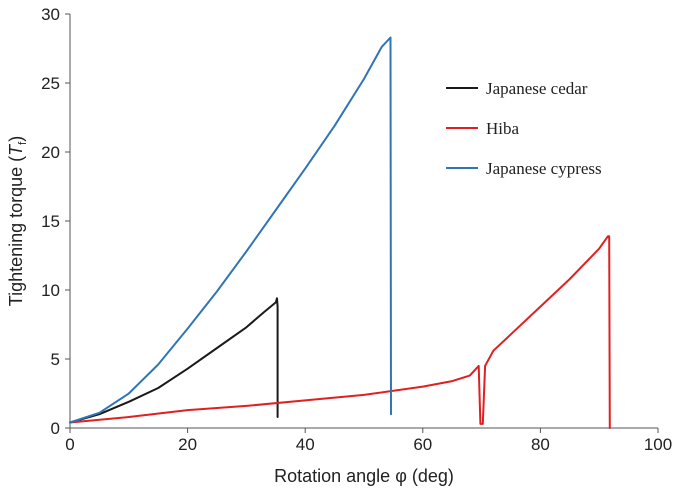 The image size is (685, 493). What do you see at coordinates (503, 128) in the screenshot?
I see `legend-label: Hiba` at bounding box center [503, 128].